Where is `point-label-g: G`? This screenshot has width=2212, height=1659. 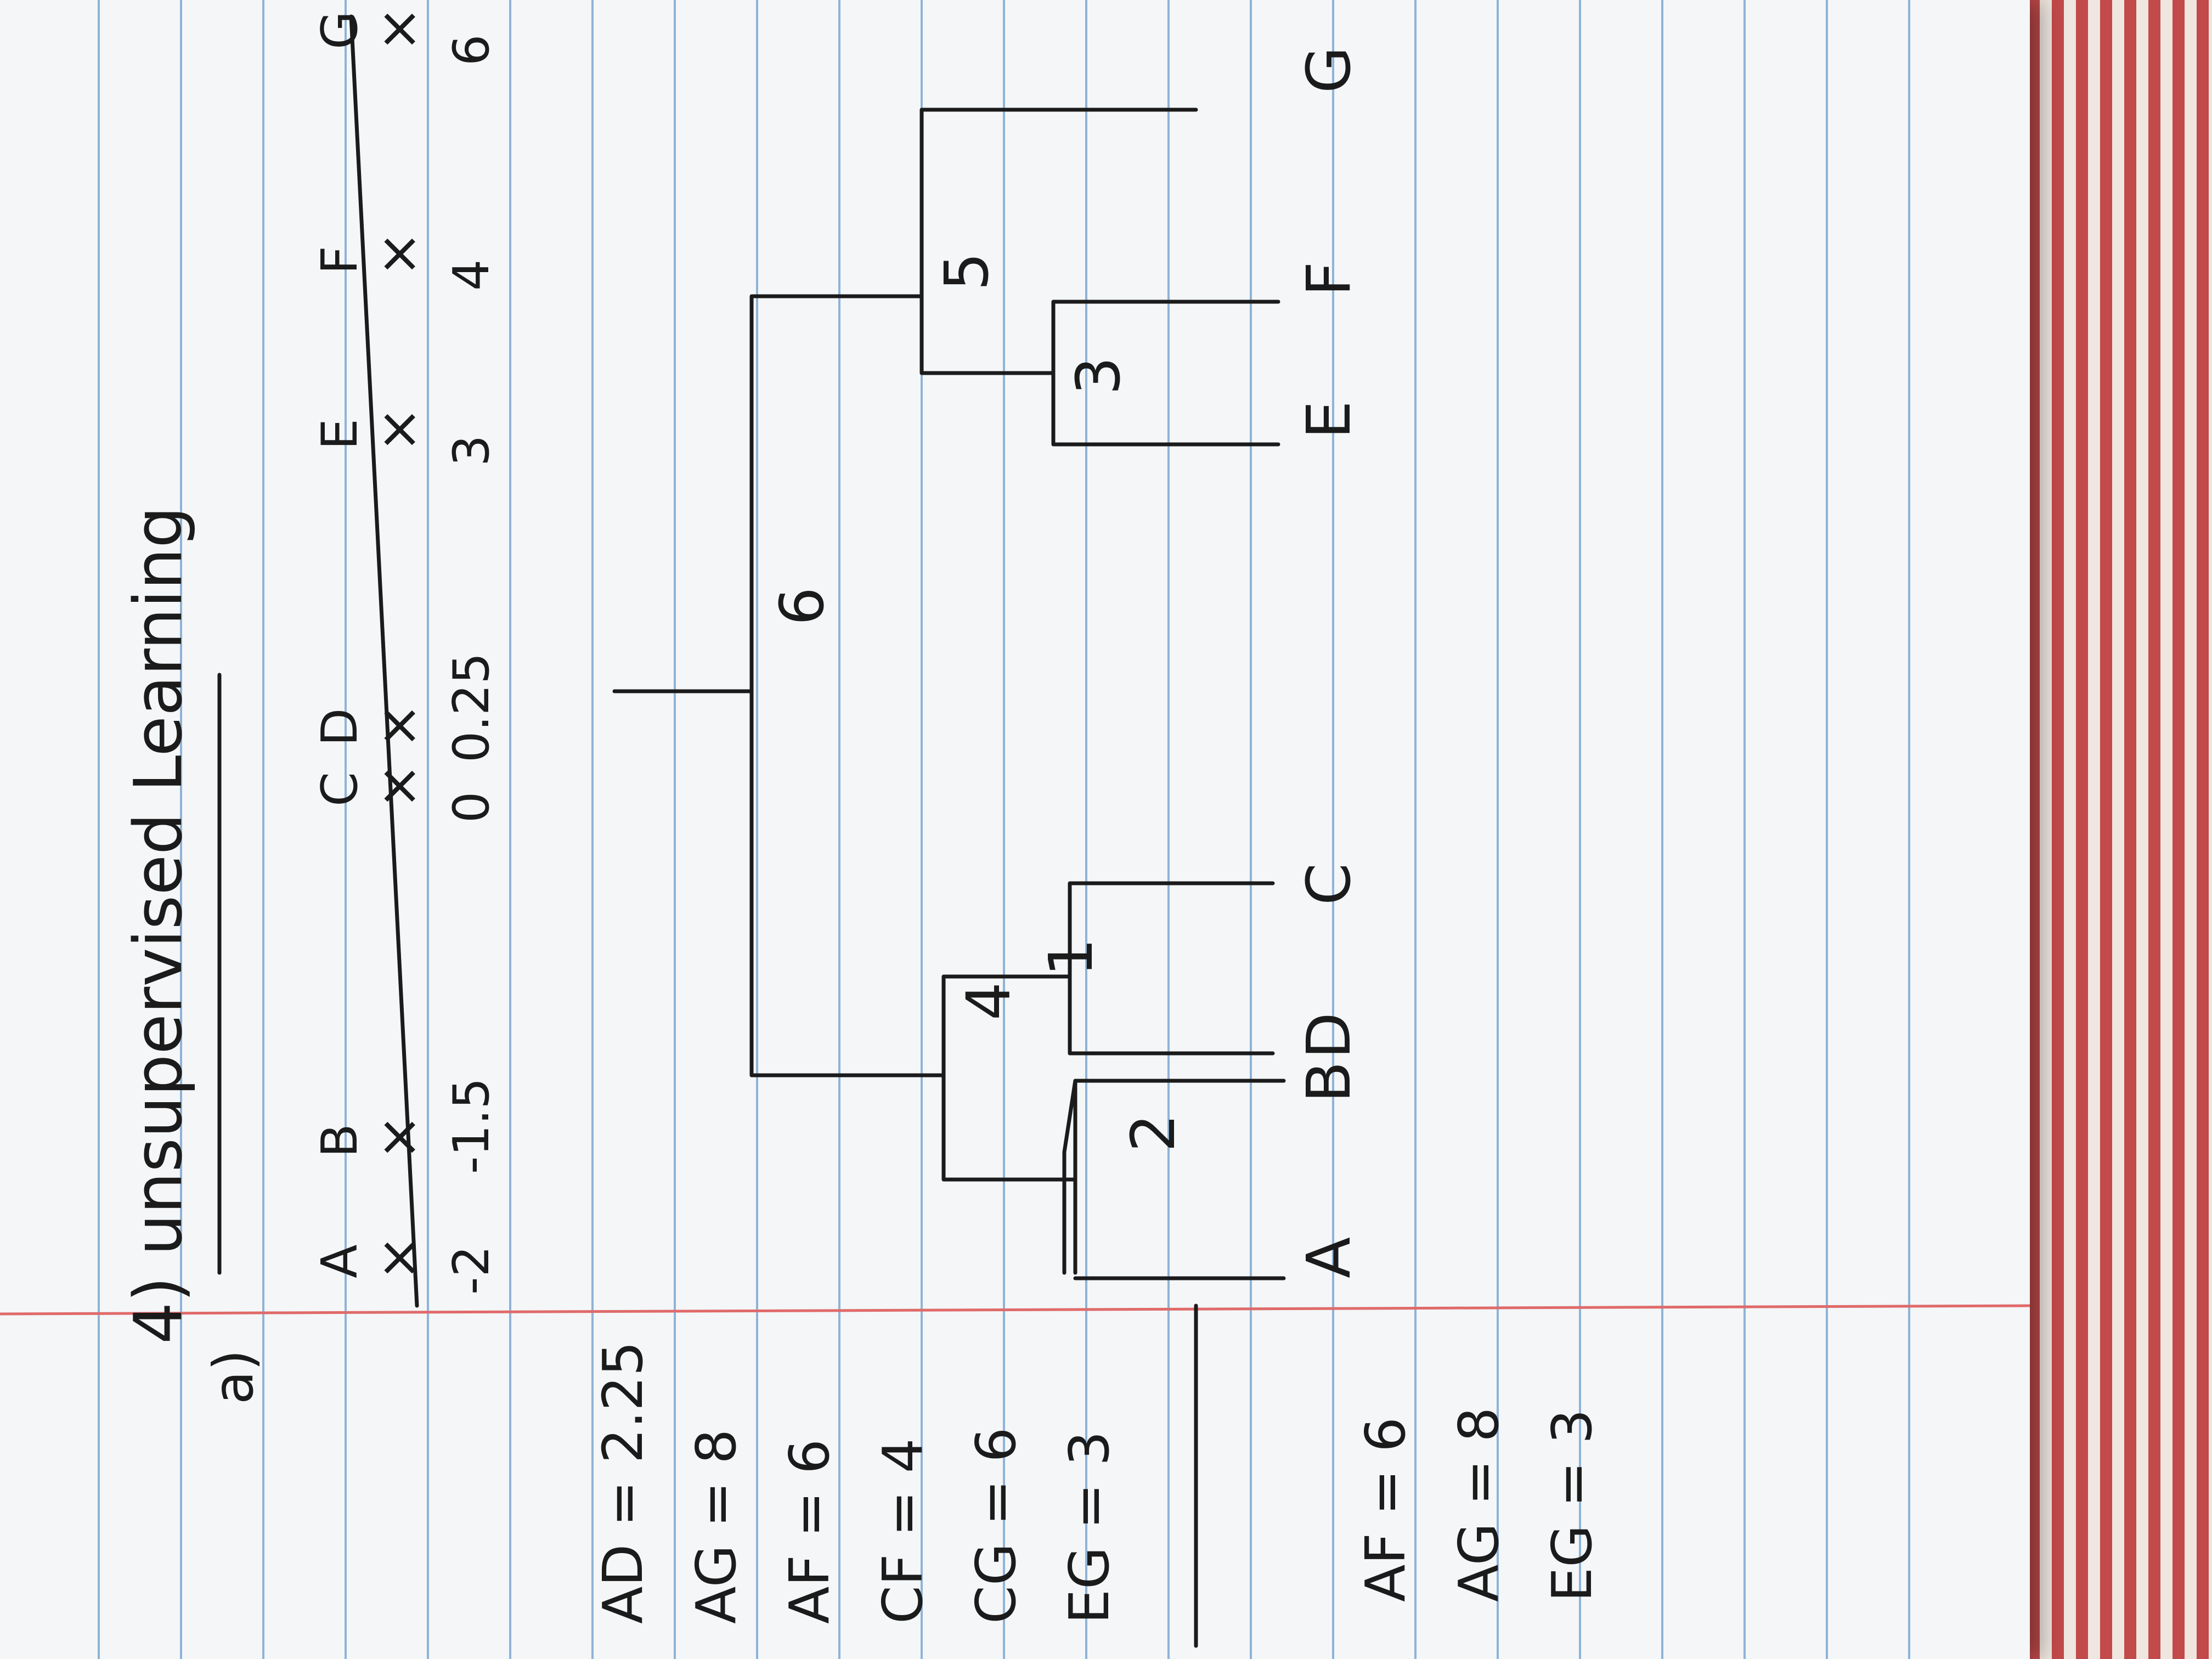
point-label-g: G is located at coordinates (340, 30).